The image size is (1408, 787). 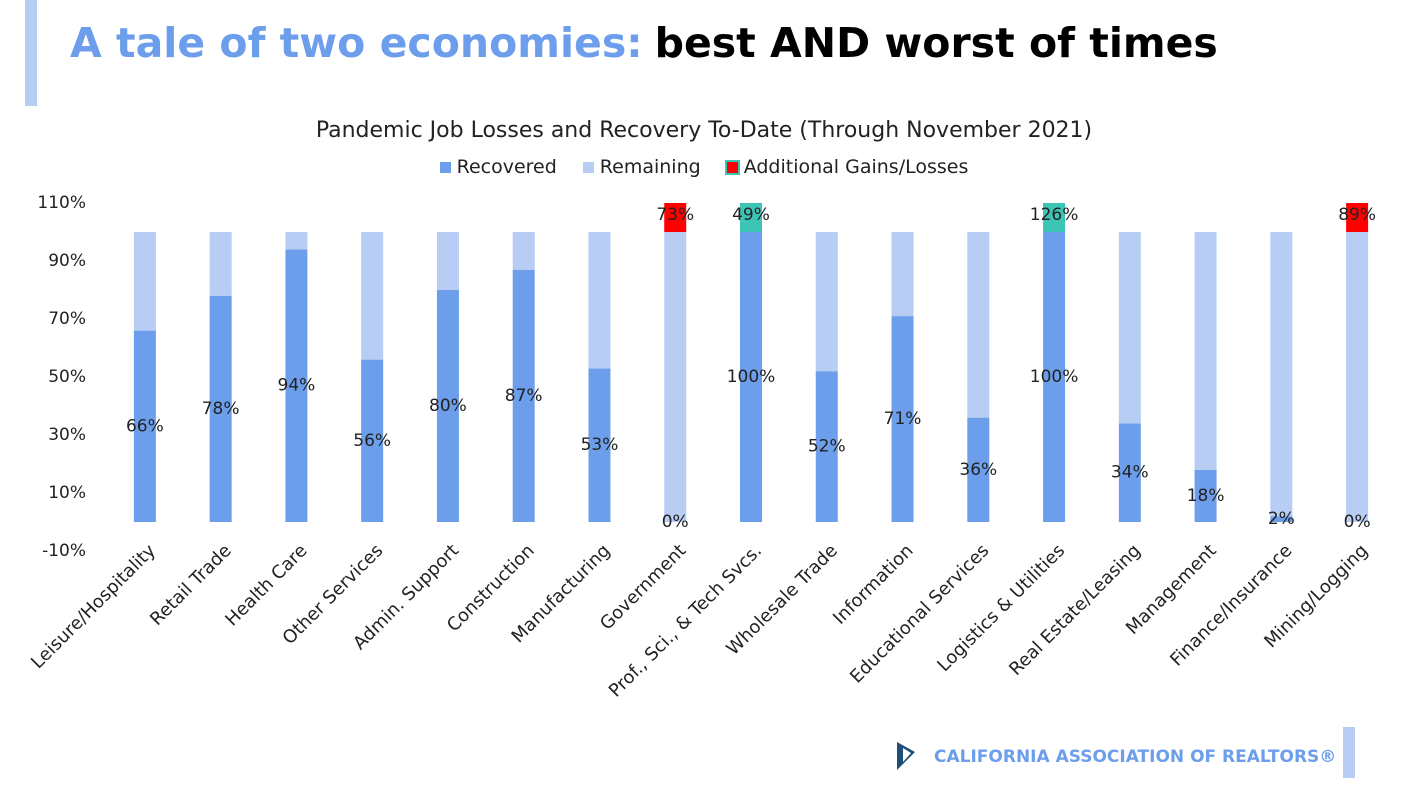 I want to click on data-label: 80%, so click(x=448, y=406).